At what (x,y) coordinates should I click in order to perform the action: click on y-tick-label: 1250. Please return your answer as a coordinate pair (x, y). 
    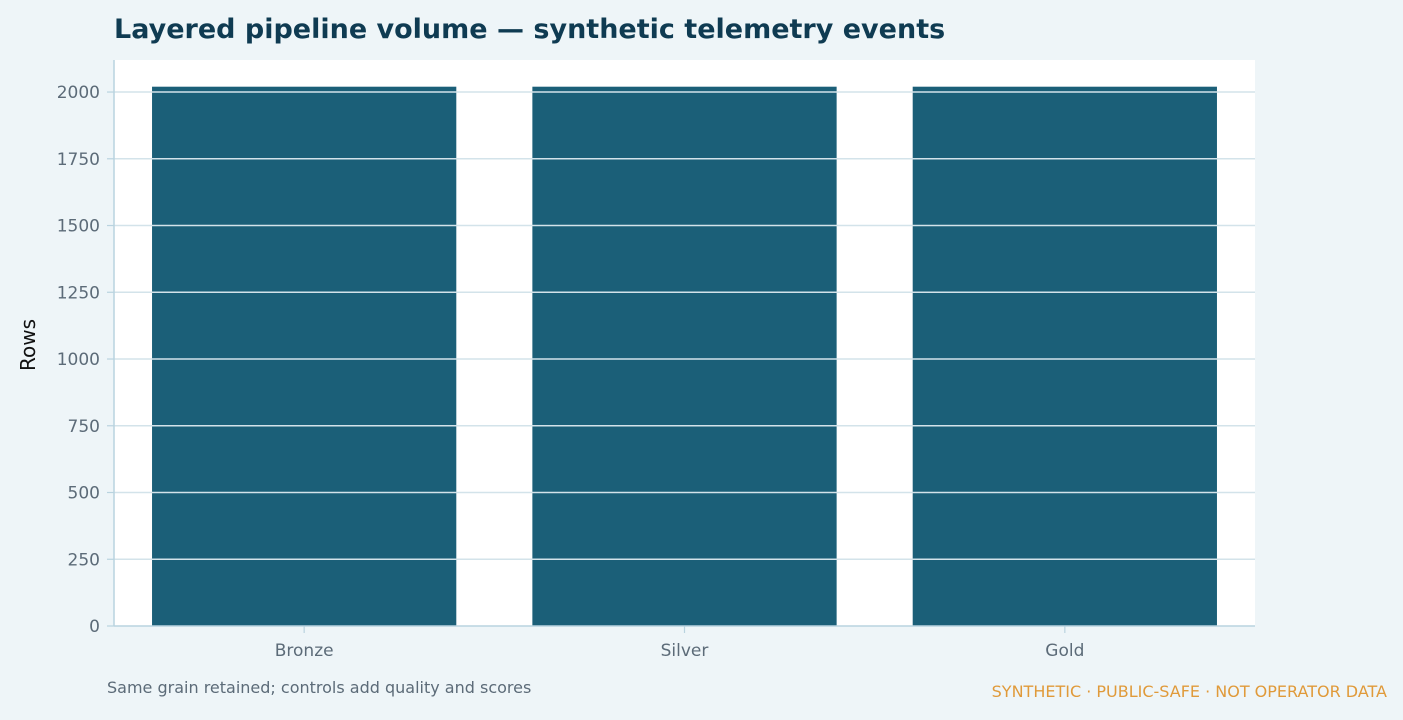
    Looking at the image, I should click on (78, 293).